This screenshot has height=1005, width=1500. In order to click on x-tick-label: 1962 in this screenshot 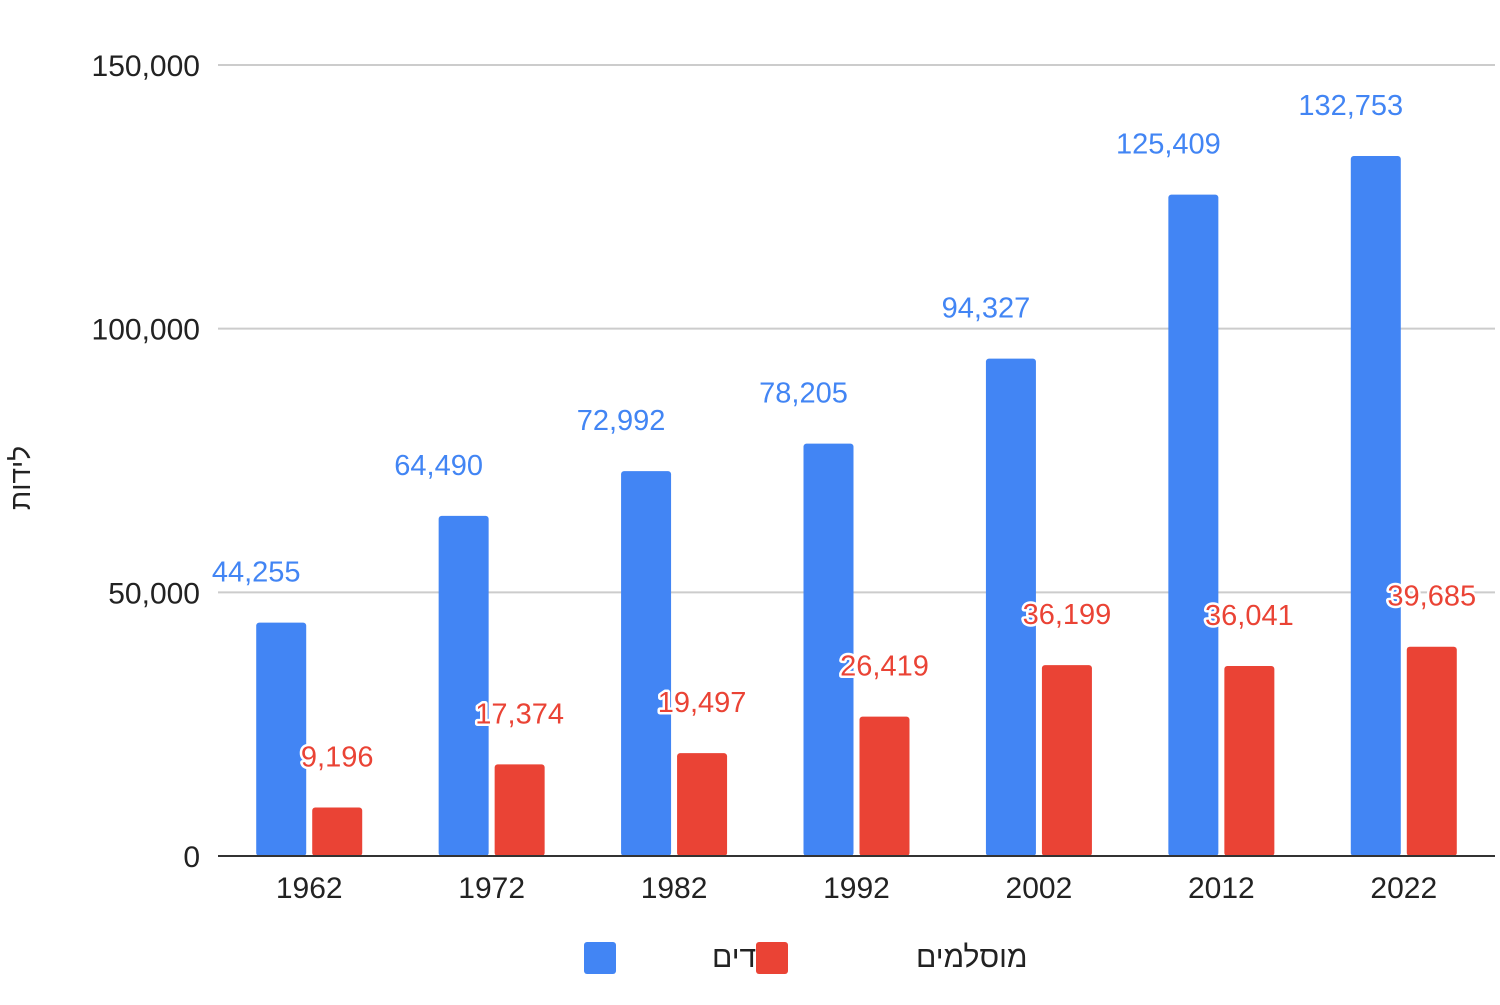, I will do `click(309, 888)`.